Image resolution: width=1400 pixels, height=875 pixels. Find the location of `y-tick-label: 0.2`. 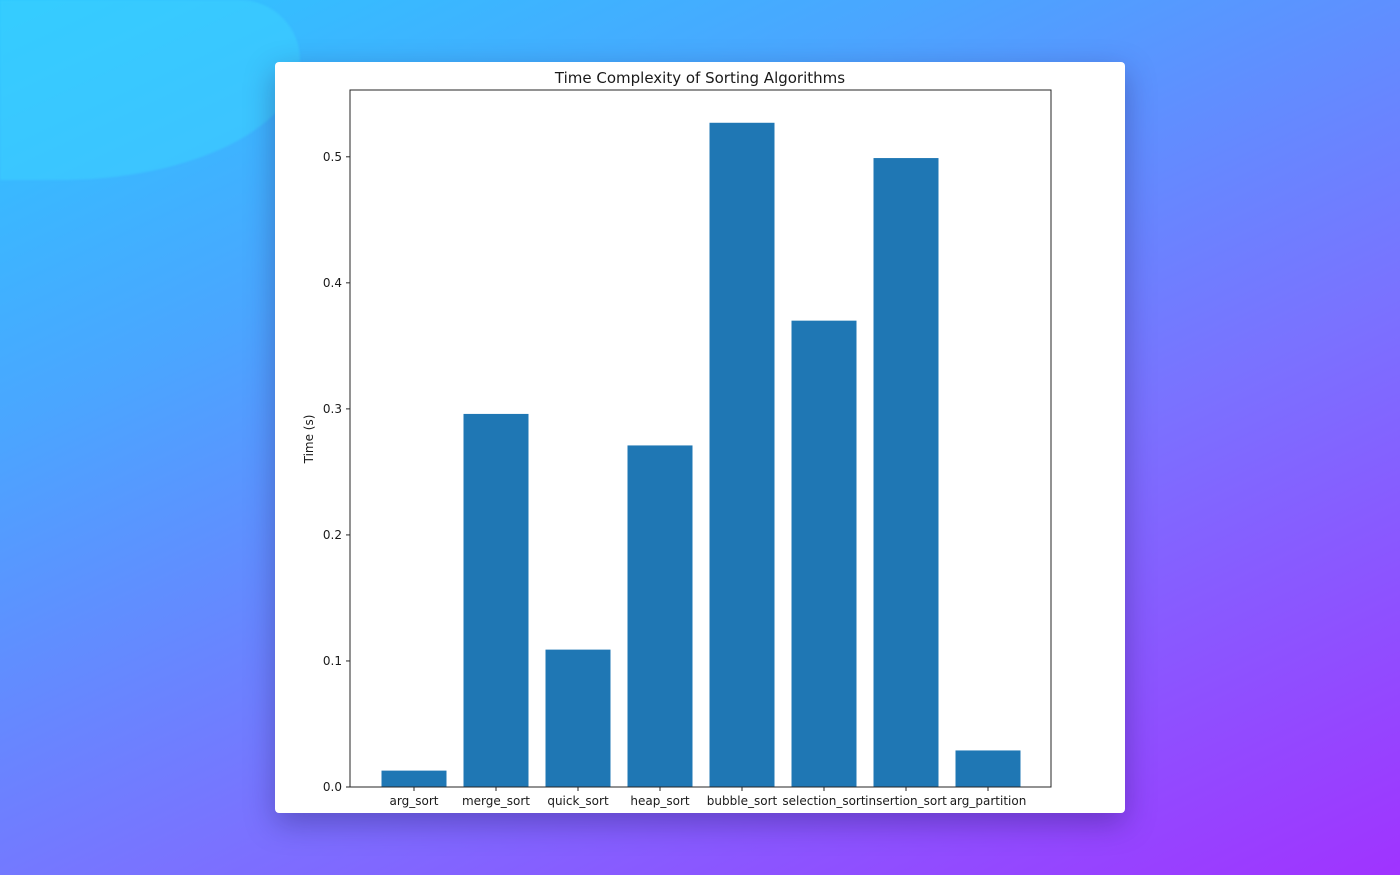

y-tick-label: 0.2 is located at coordinates (332, 535).